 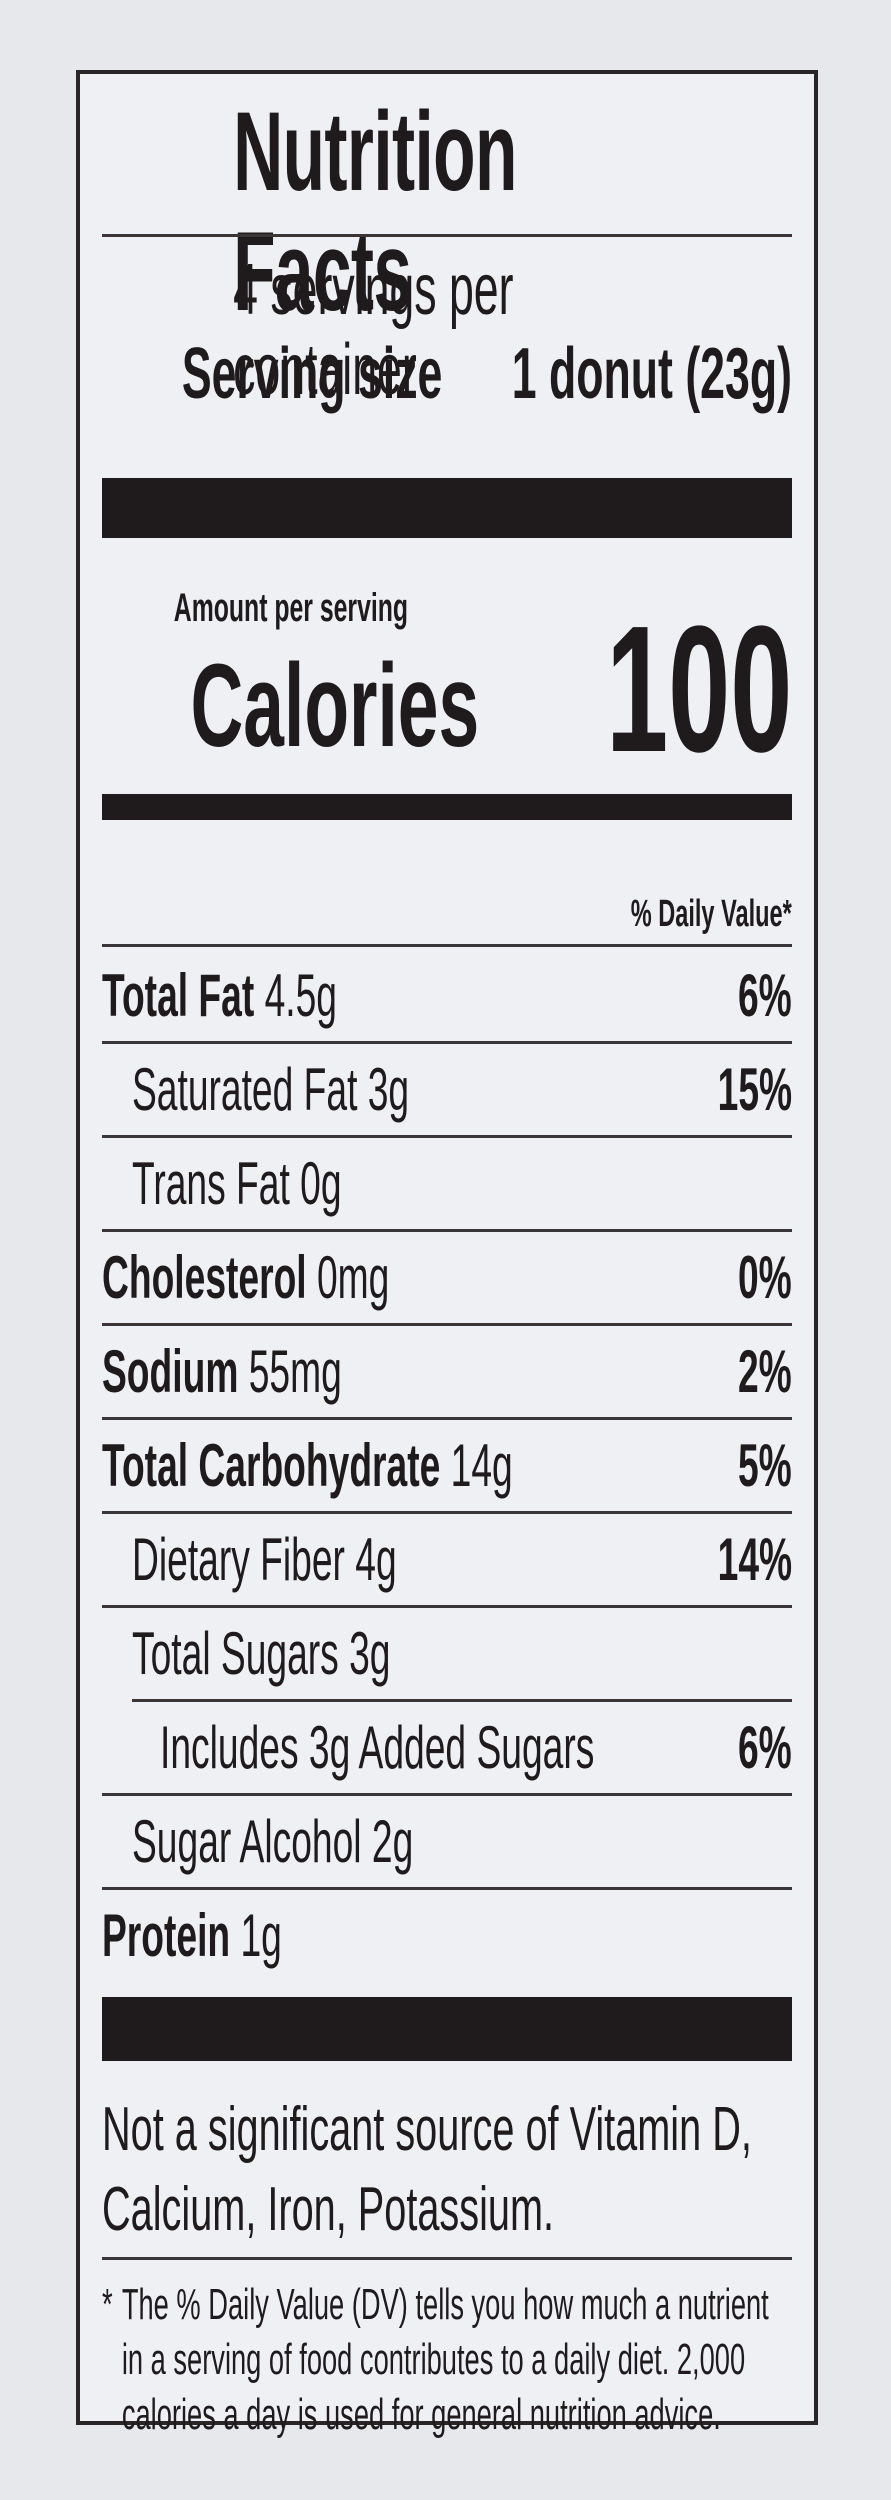 I want to click on medium-divider, so click(x=447, y=807).